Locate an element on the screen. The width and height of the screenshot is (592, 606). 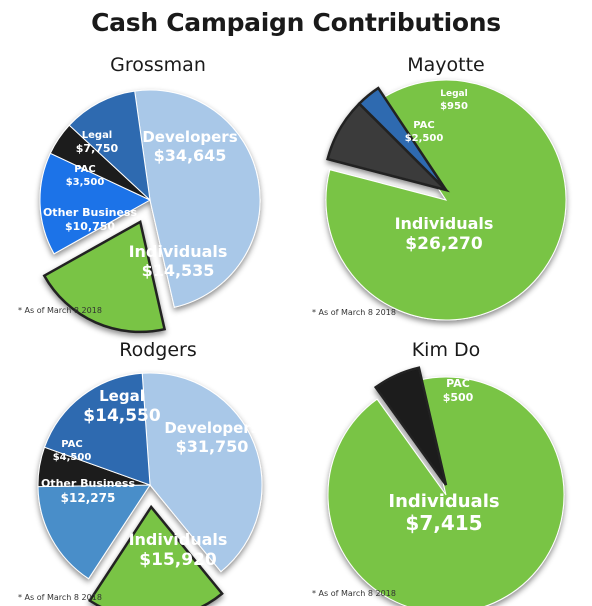
pie-labels: Individuals$26,270 PAC $2,500 Legal $950 is located at coordinates (444, 171).